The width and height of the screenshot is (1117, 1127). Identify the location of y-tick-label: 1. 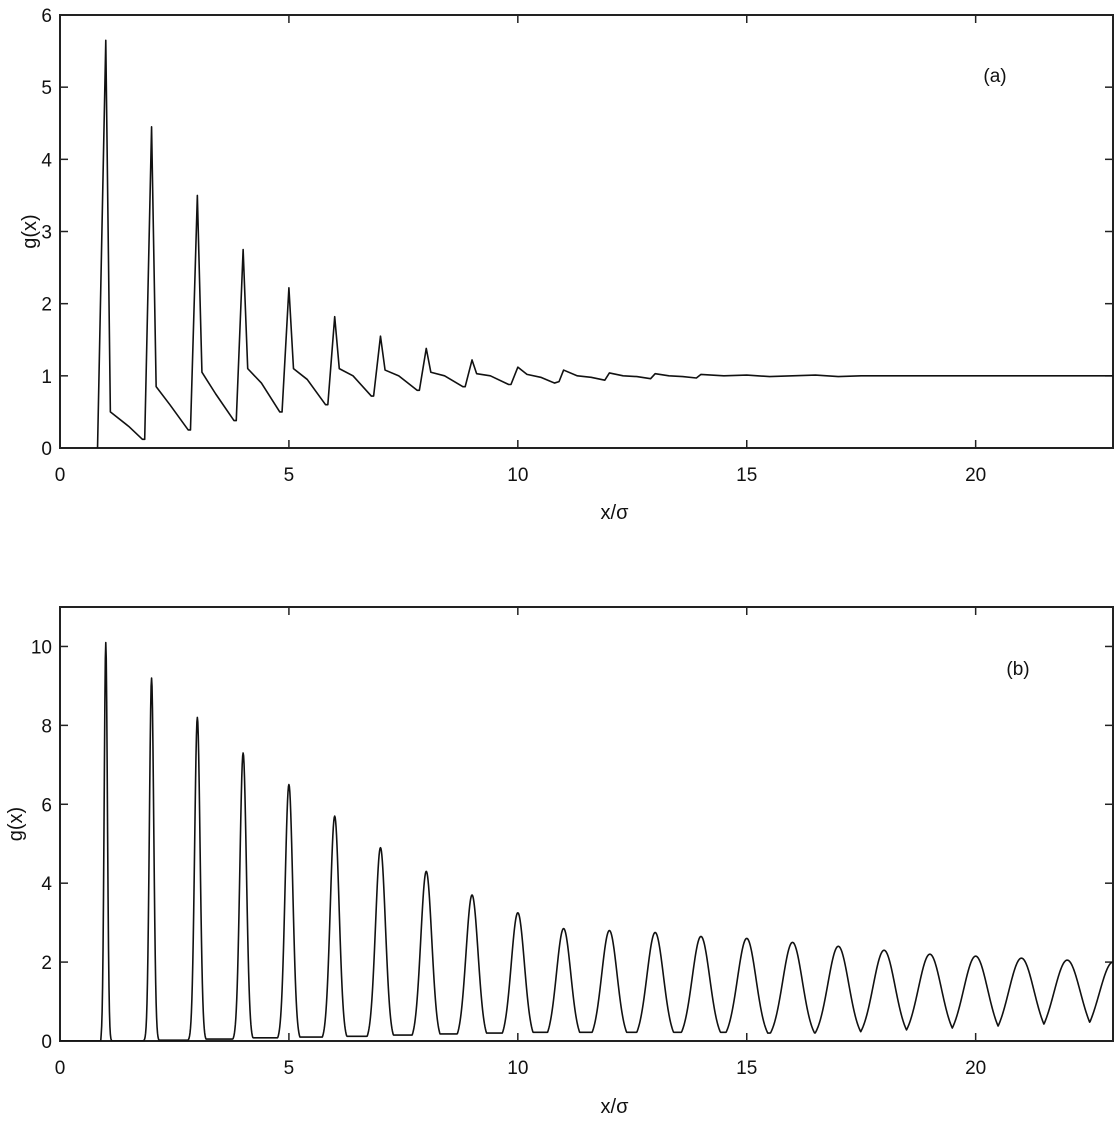
(46, 377).